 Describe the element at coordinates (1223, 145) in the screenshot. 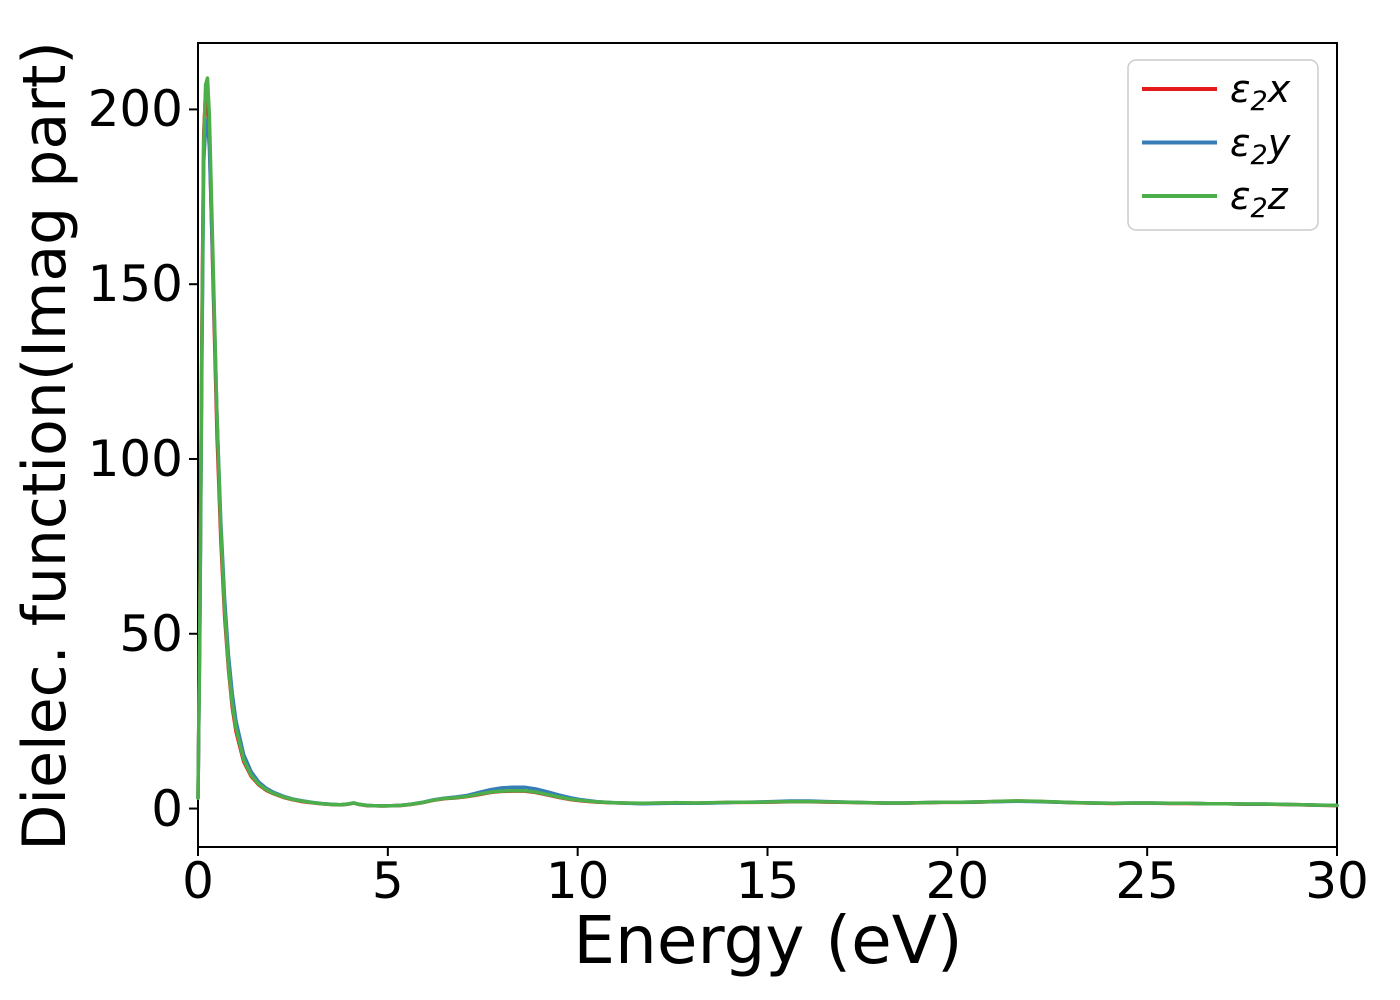

I see `legend-box` at that location.